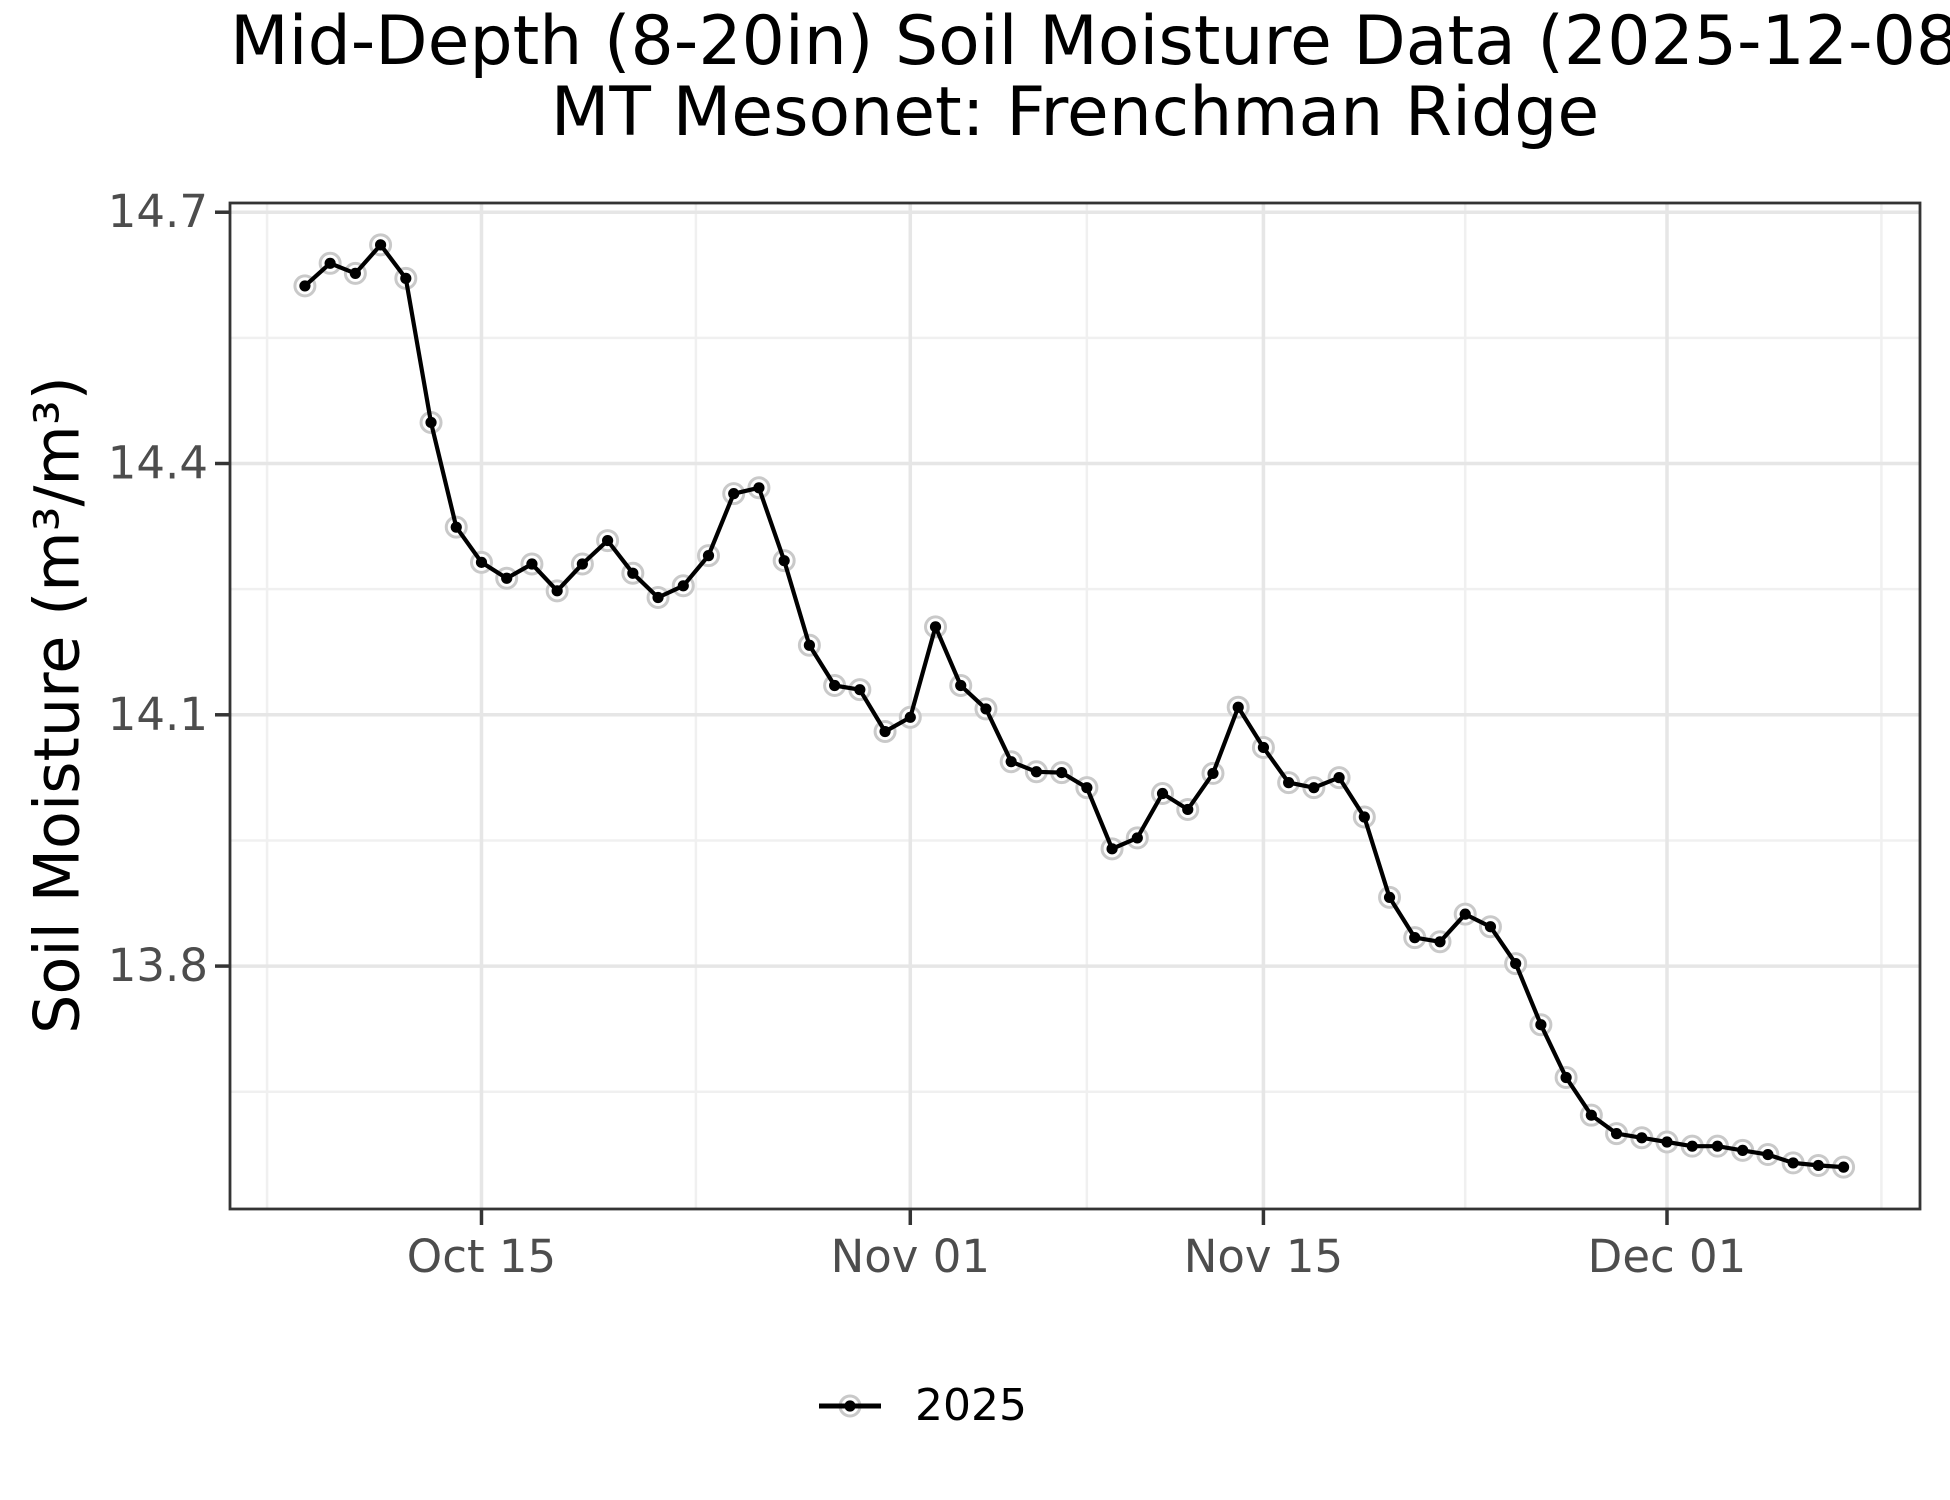 Image resolution: width=1950 pixels, height=1500 pixels. Describe the element at coordinates (158, 211) in the screenshot. I see `y-tick-label: 14.7` at that location.